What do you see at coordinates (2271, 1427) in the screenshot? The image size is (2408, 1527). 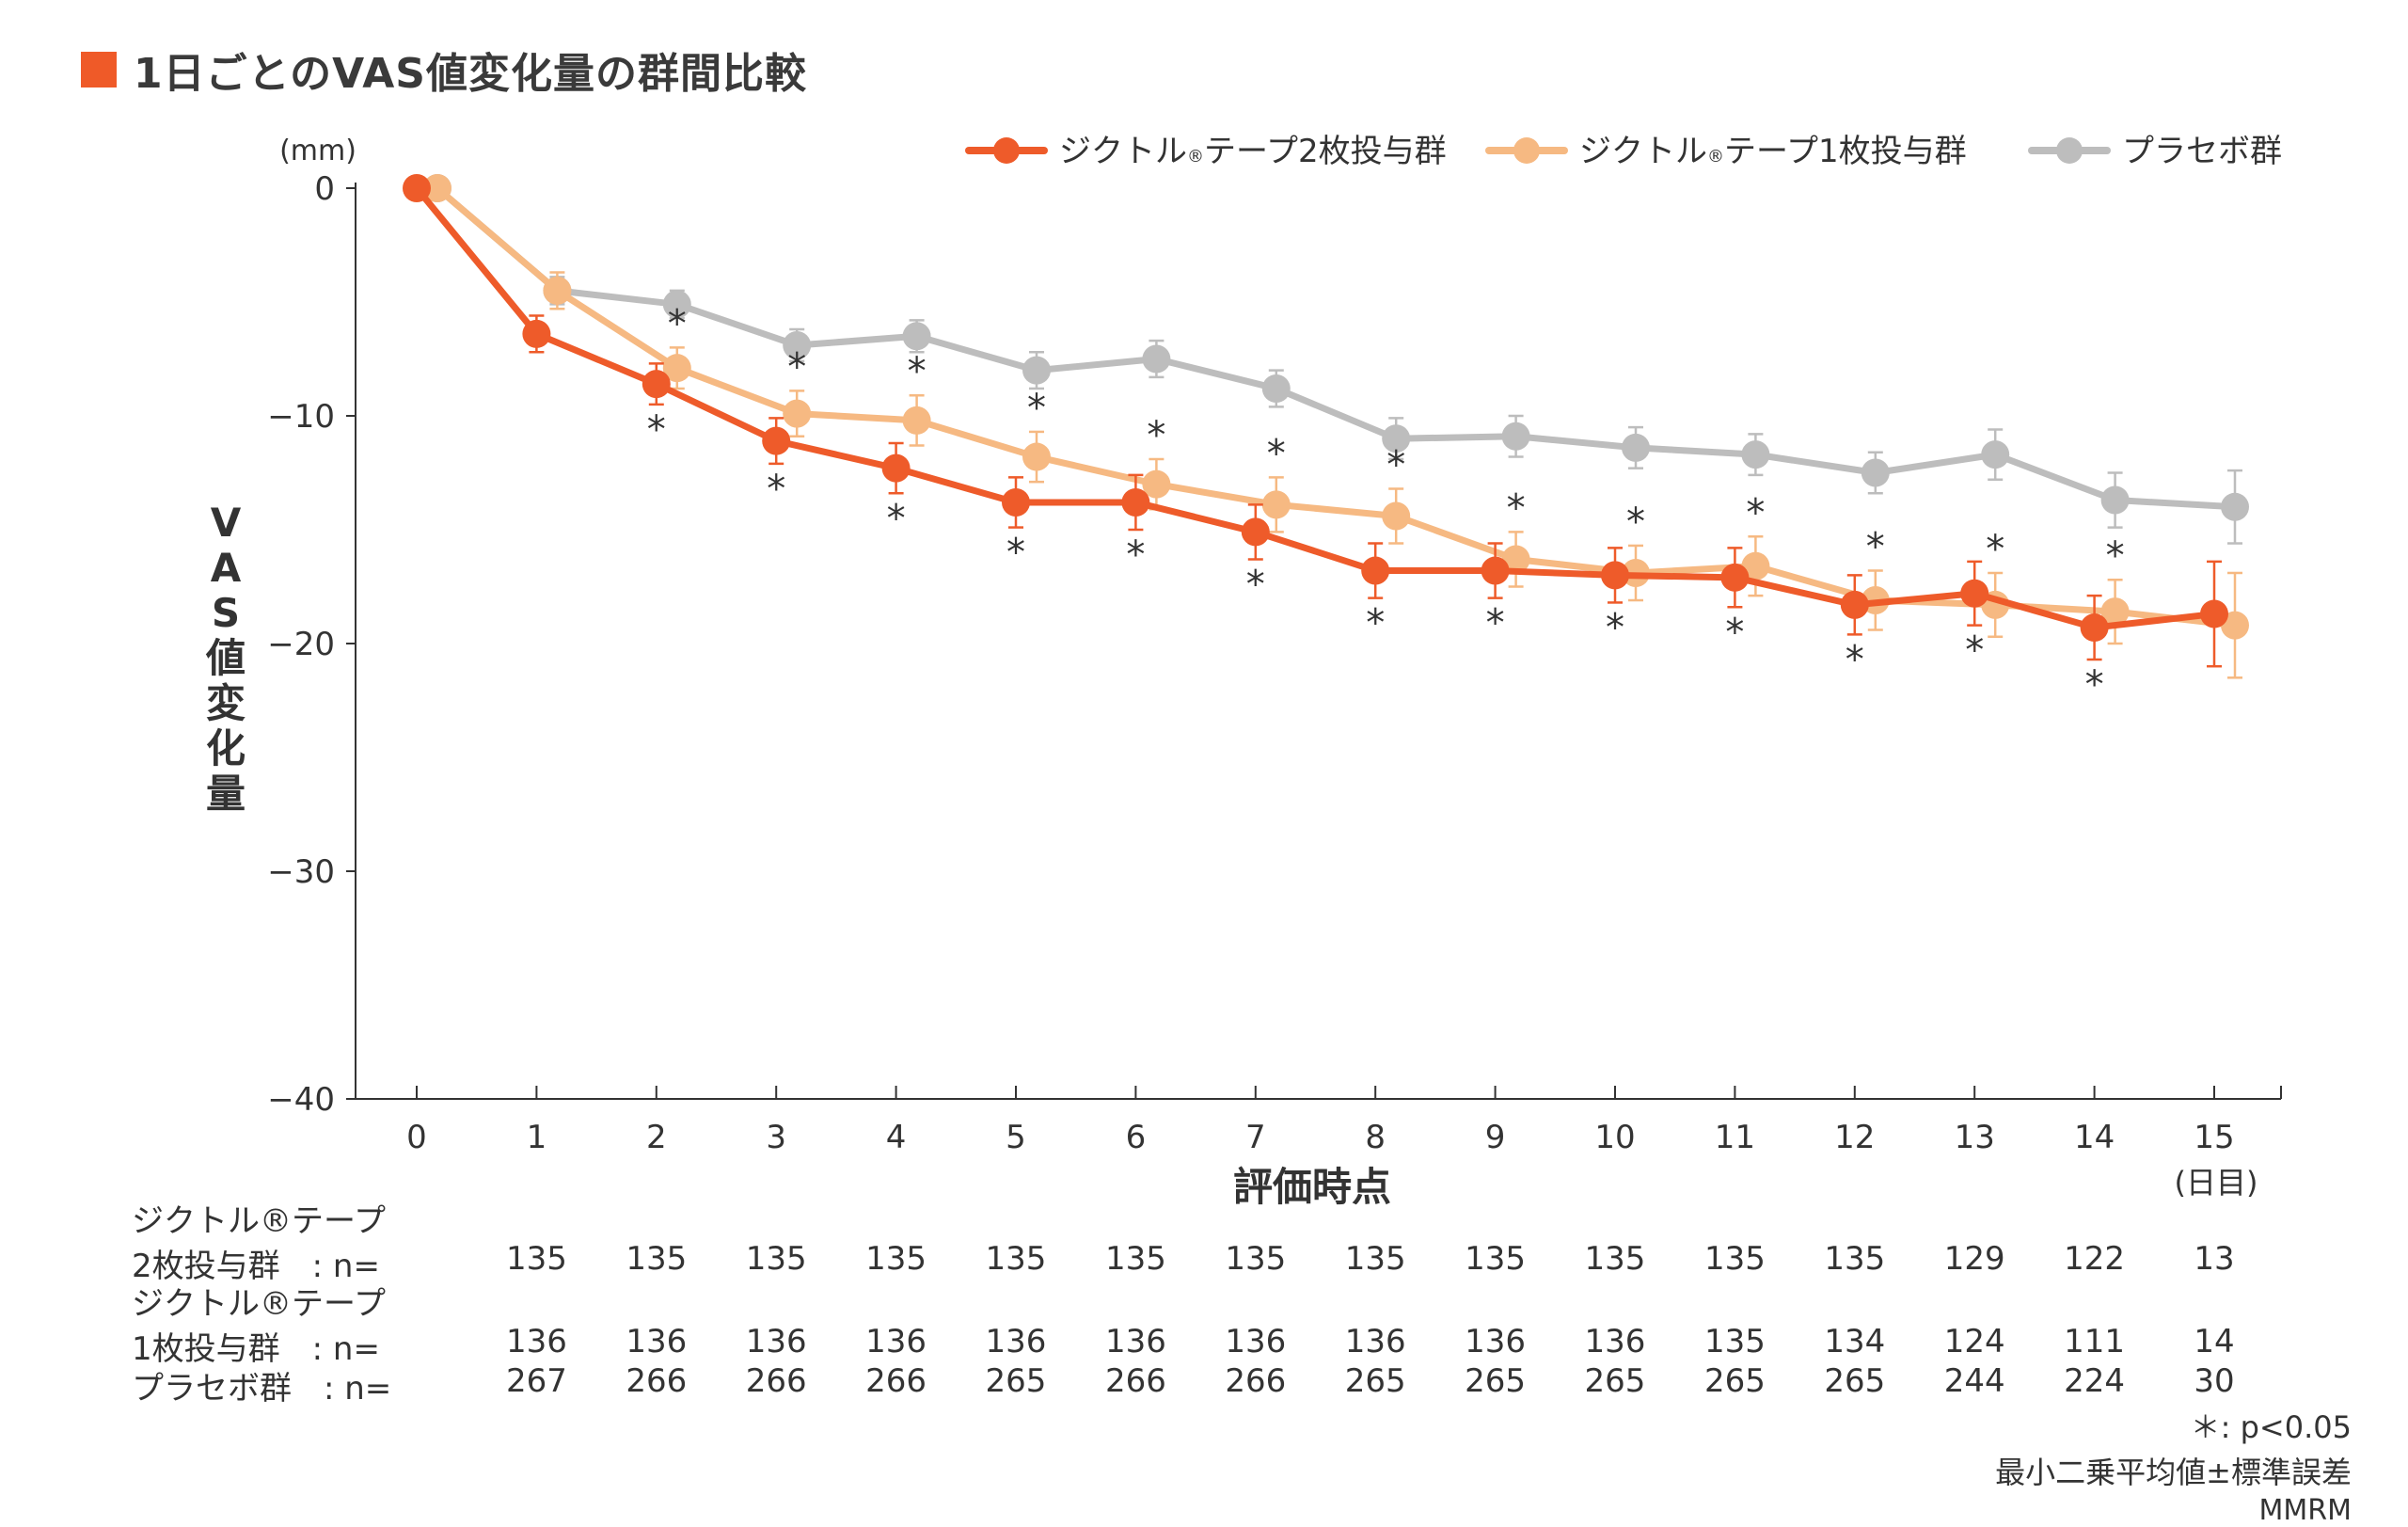 I see `significance-note: ＊: p<0.05` at bounding box center [2271, 1427].